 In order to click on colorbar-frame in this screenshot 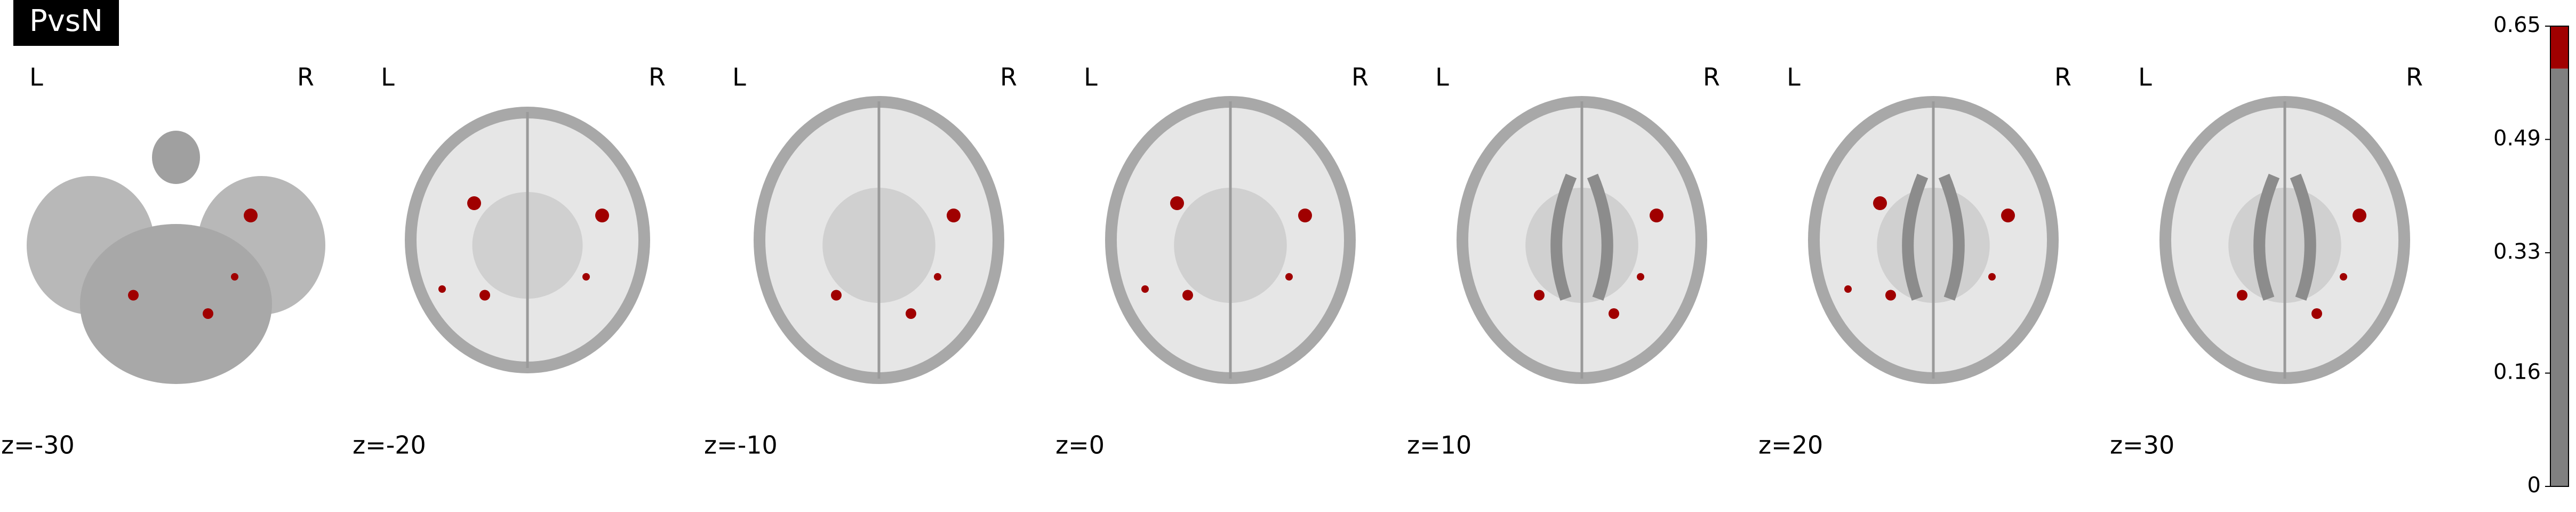, I will do `click(2559, 256)`.